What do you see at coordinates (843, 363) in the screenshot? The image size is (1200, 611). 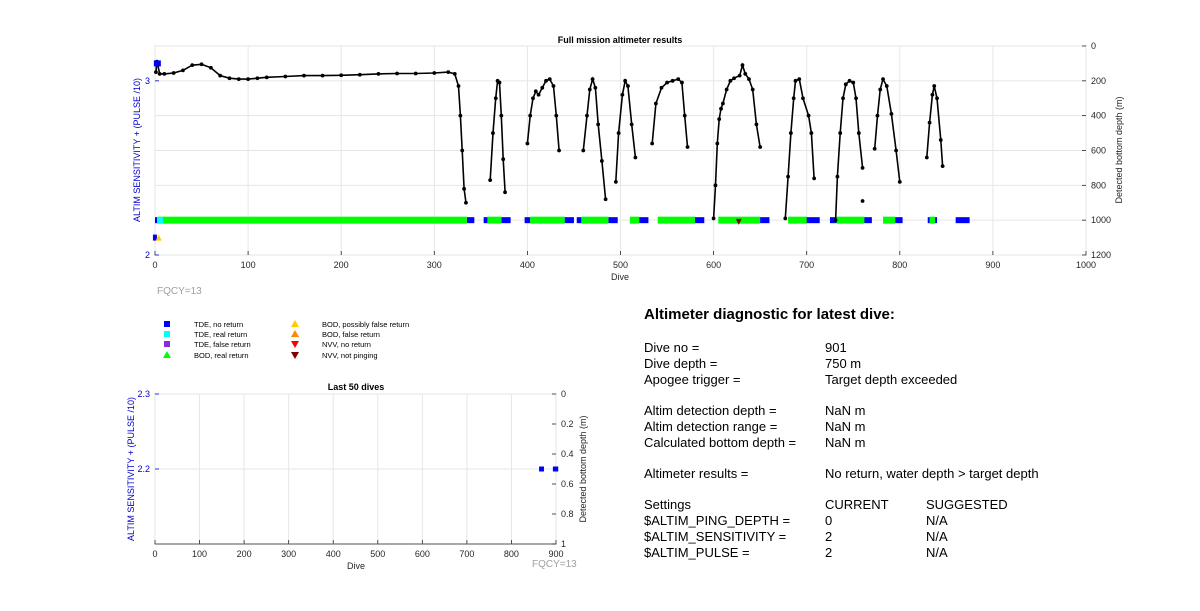 I see `dive-depth-value: 750 m` at bounding box center [843, 363].